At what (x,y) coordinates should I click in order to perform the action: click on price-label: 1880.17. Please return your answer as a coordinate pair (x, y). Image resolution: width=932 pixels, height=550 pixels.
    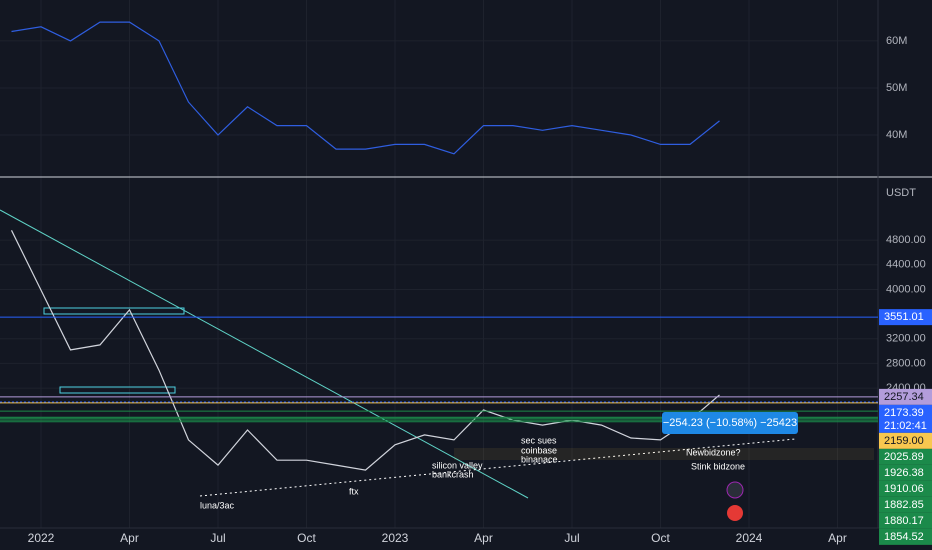
    Looking at the image, I should click on (904, 521).